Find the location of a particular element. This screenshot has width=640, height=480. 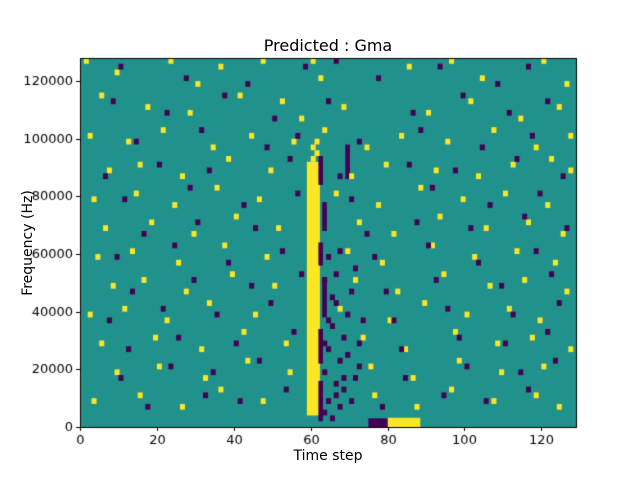

chart-title: Predicted : Gma is located at coordinates (328, 45).